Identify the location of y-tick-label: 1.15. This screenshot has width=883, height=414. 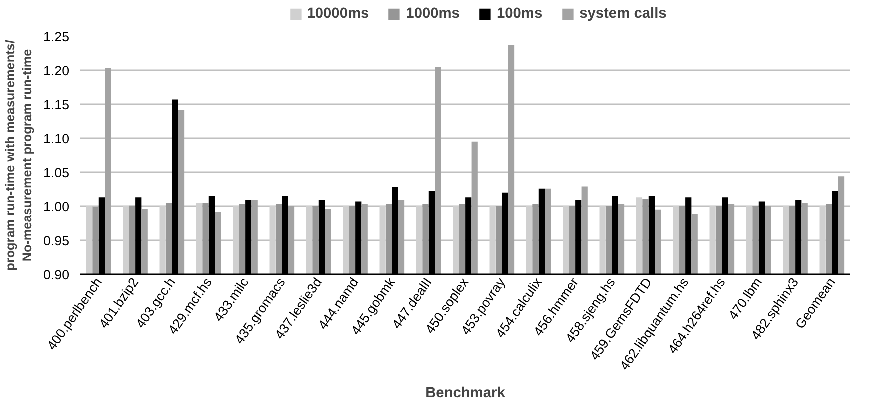
(57, 105).